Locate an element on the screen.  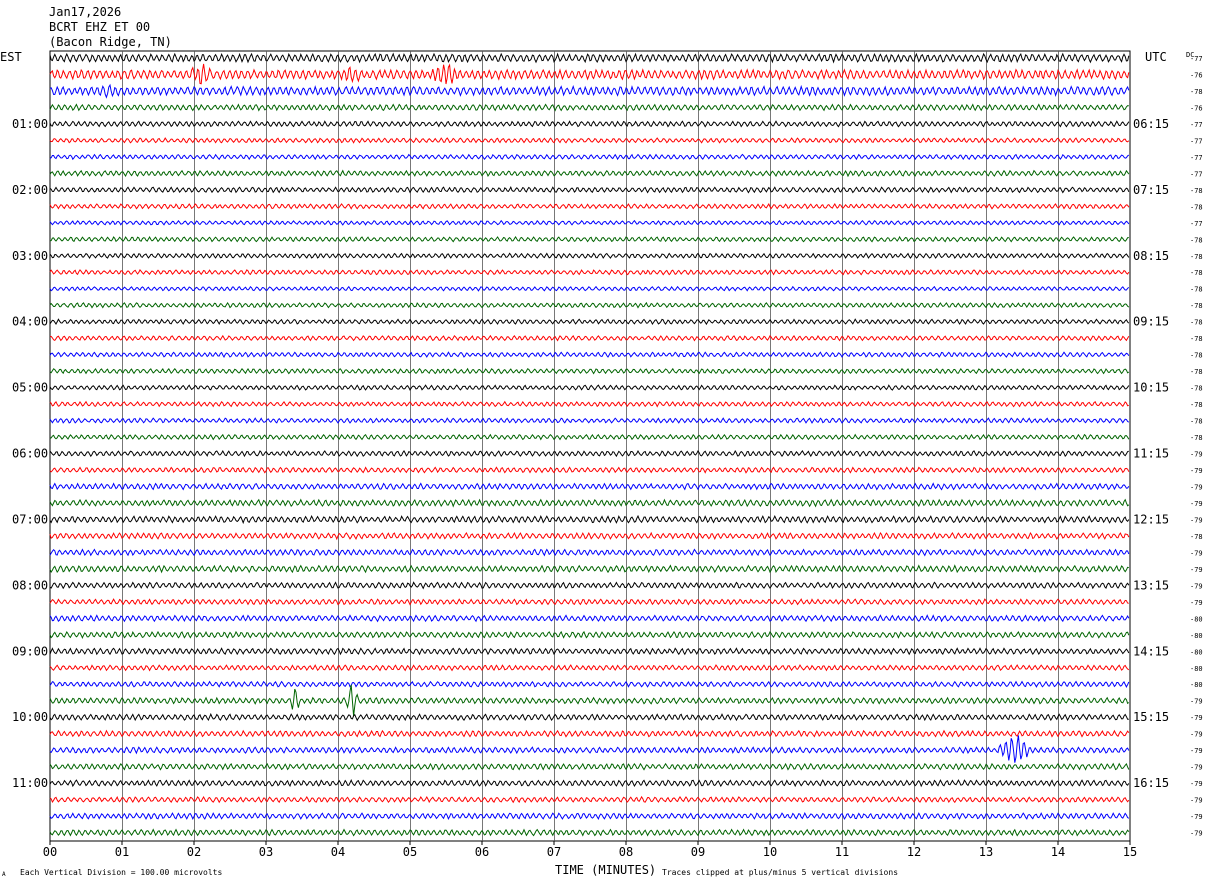
x-tick-label: 02 is located at coordinates (194, 852).